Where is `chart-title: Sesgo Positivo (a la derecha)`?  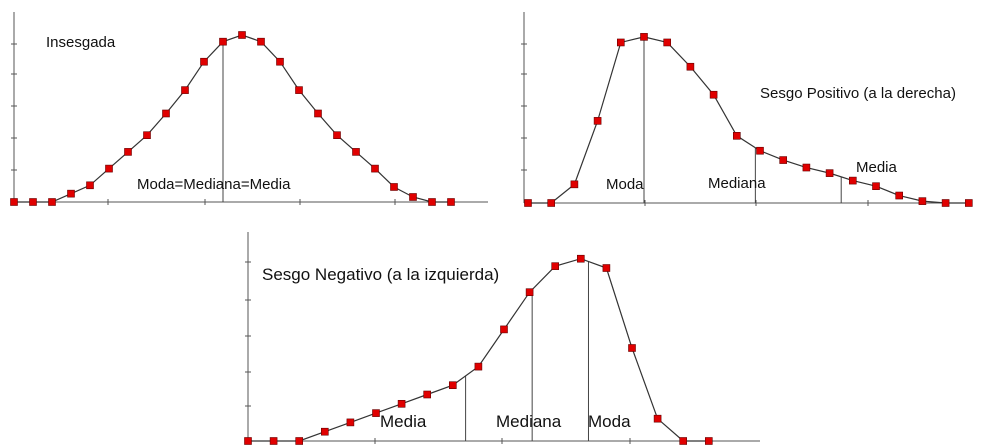 chart-title: Sesgo Positivo (a la derecha) is located at coordinates (858, 93).